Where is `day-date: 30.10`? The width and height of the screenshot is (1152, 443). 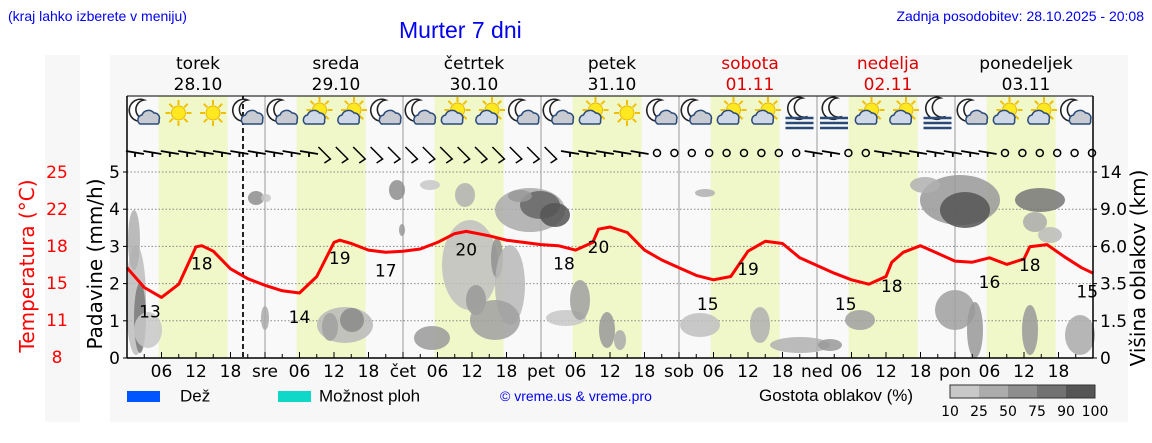 day-date: 30.10 is located at coordinates (474, 85).